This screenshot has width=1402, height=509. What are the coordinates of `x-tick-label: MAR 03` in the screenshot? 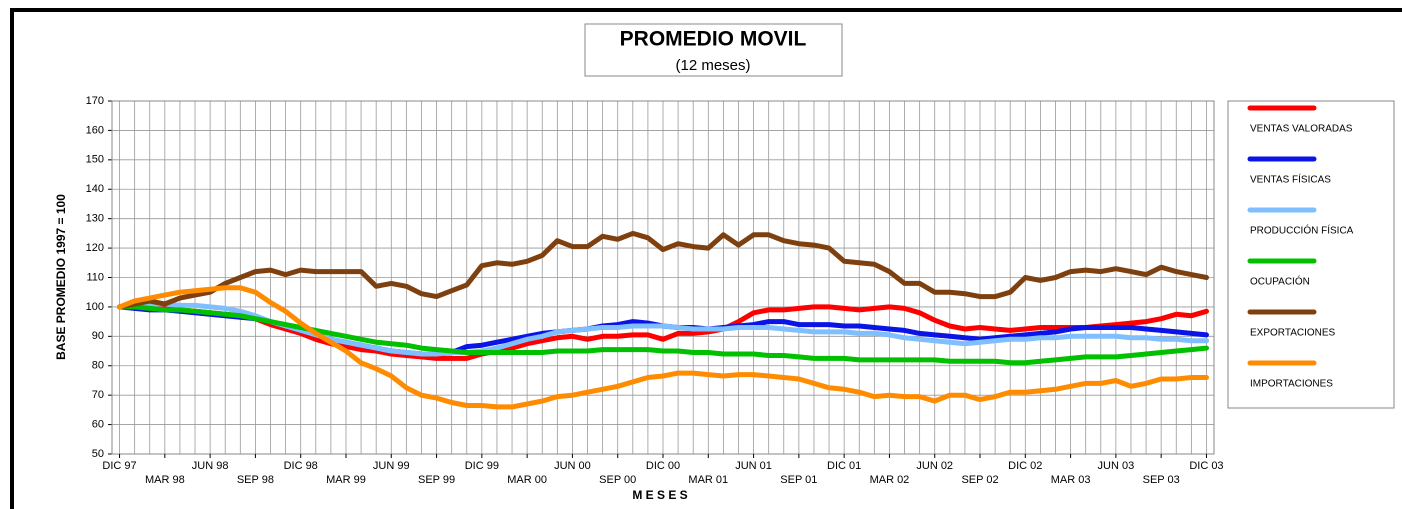 It's located at (1071, 480).